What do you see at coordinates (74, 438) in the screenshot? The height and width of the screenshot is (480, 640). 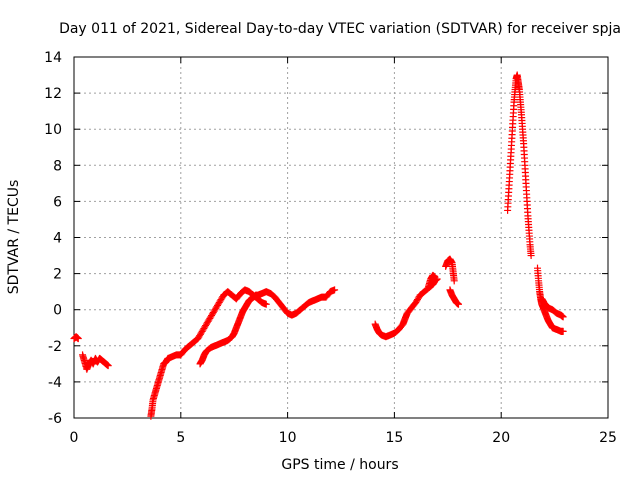 I see `x-tick-label: 0` at bounding box center [74, 438].